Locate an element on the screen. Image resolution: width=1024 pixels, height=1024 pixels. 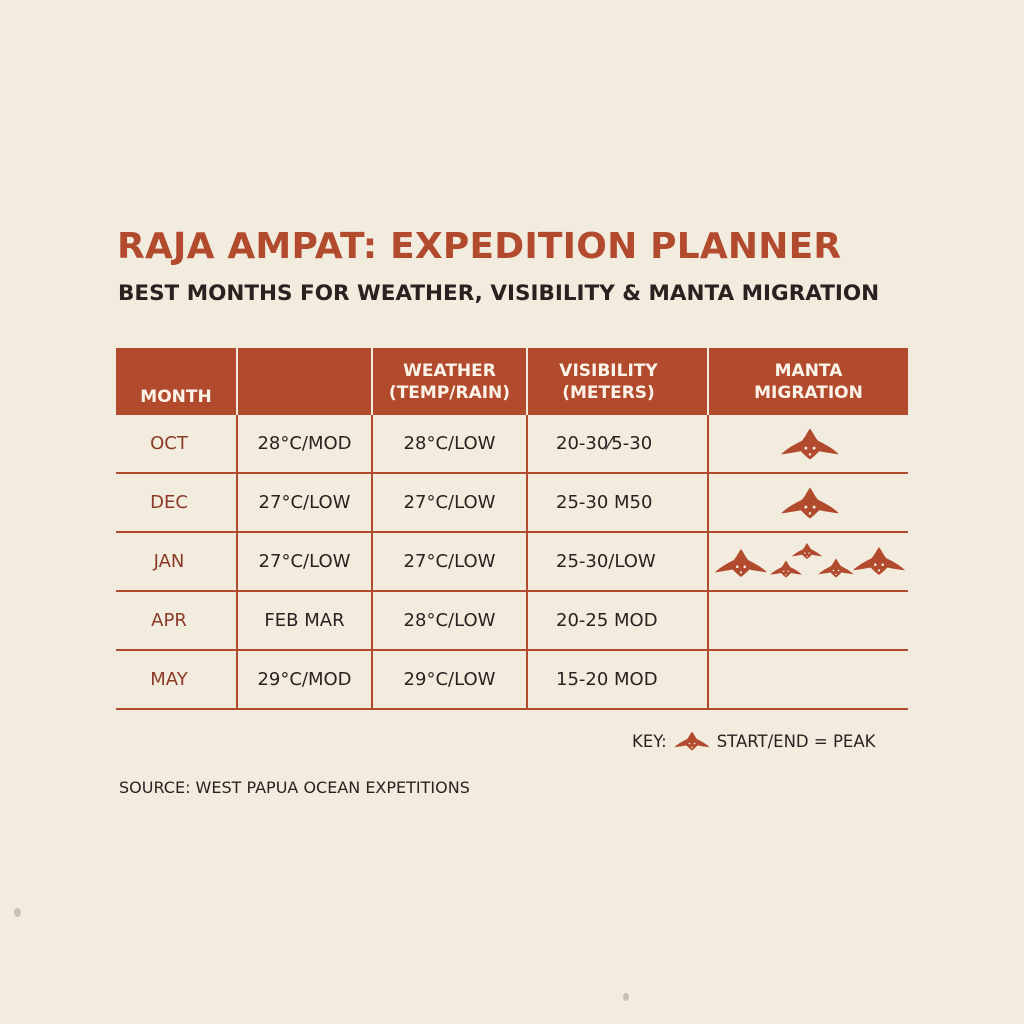
table-row: DEC 27°C/LOW 27°C/LOW 25-30 M50 is located at coordinates (512, 503).